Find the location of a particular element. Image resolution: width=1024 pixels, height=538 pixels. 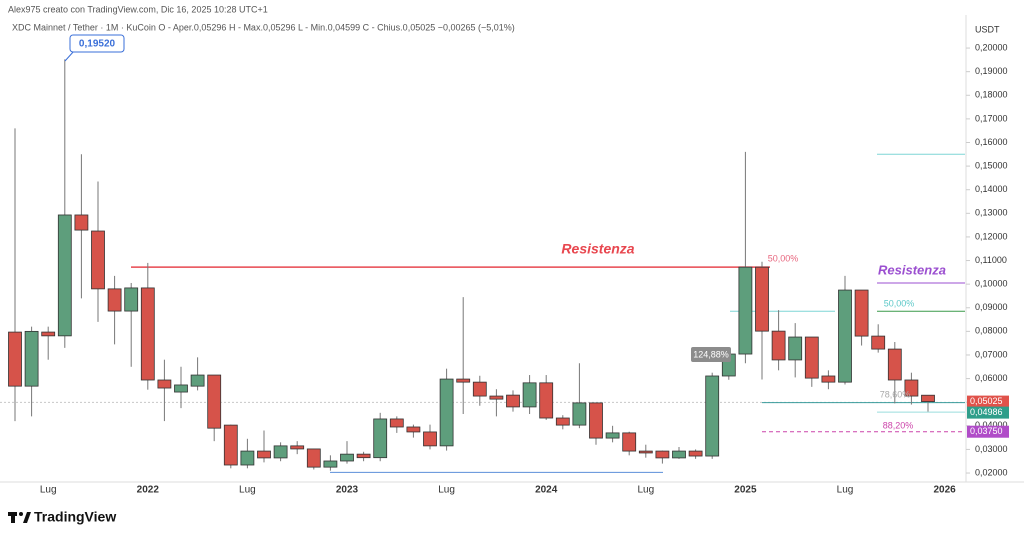

y-tick-label: 0,19000 is located at coordinates (991, 71).